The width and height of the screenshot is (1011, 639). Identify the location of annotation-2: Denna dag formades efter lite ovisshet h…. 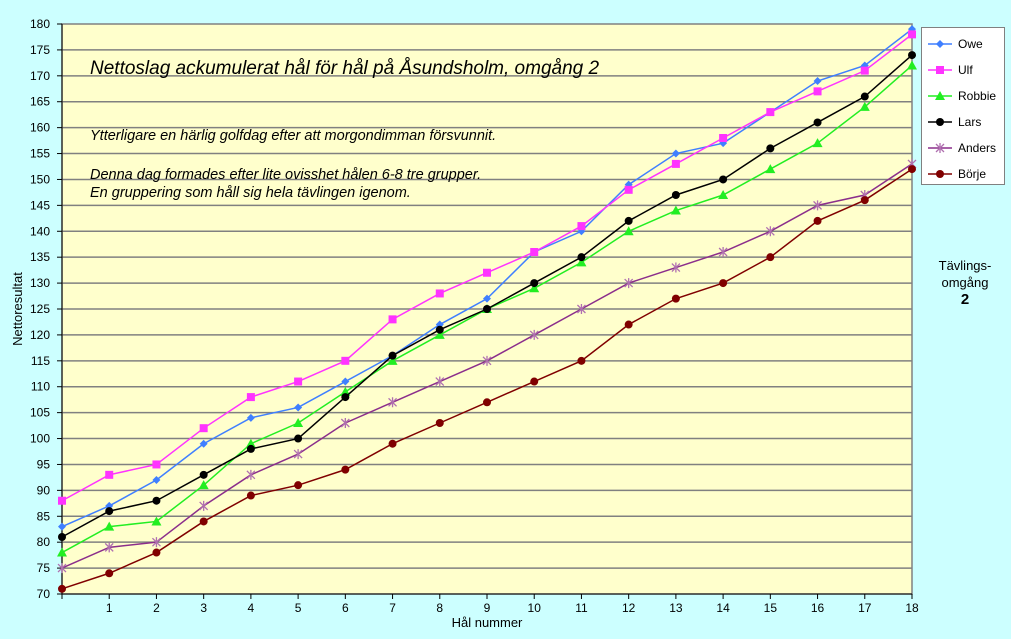
(285, 184).